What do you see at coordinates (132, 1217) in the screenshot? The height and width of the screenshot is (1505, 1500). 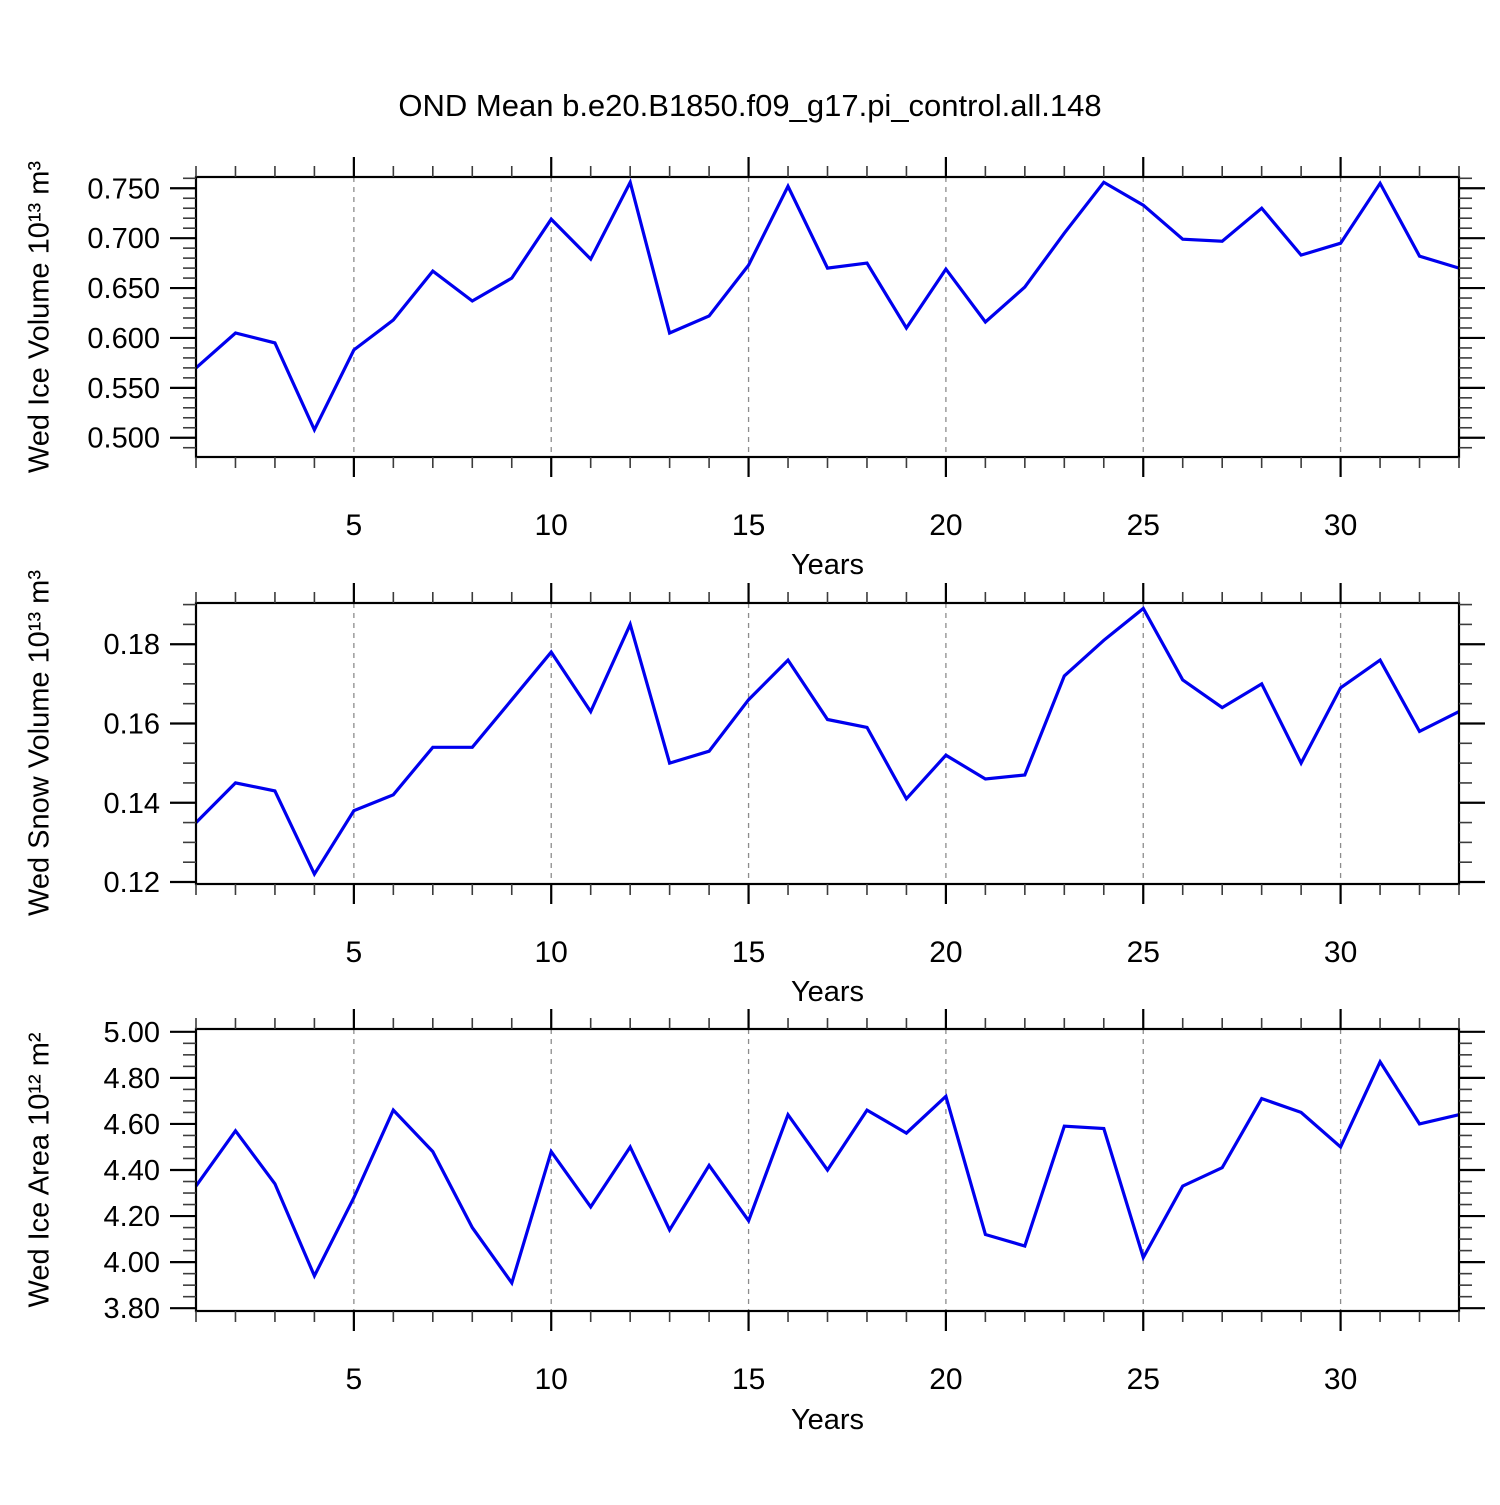 I see `y-tick-label: 4.20` at bounding box center [132, 1217].